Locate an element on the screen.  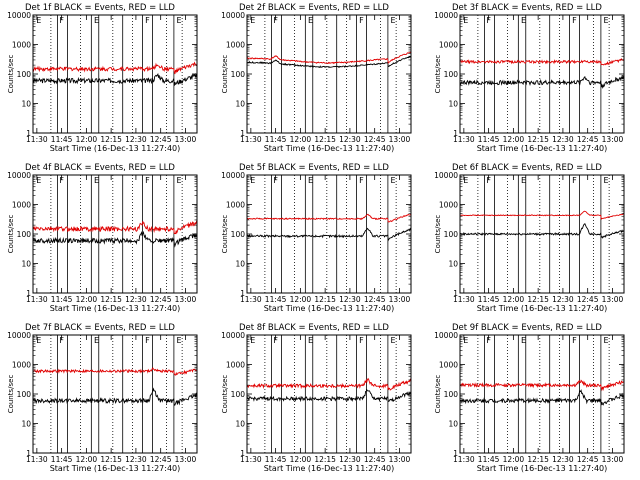
panel-title: Det 8f BLACK = Events, RED = LLD is located at coordinates (314, 328).